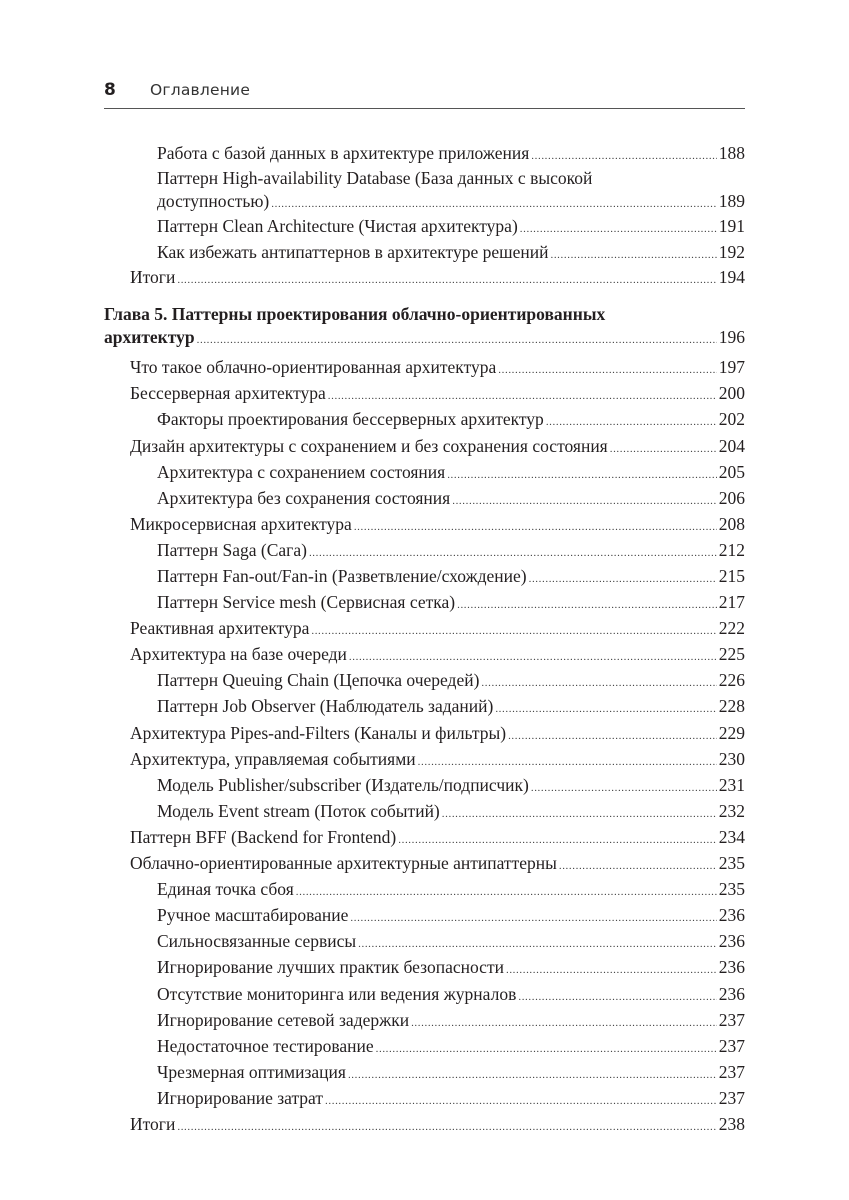 The image size is (849, 1200). Describe the element at coordinates (153, 1123) in the screenshot. I see `entry-title: Итоги` at that location.